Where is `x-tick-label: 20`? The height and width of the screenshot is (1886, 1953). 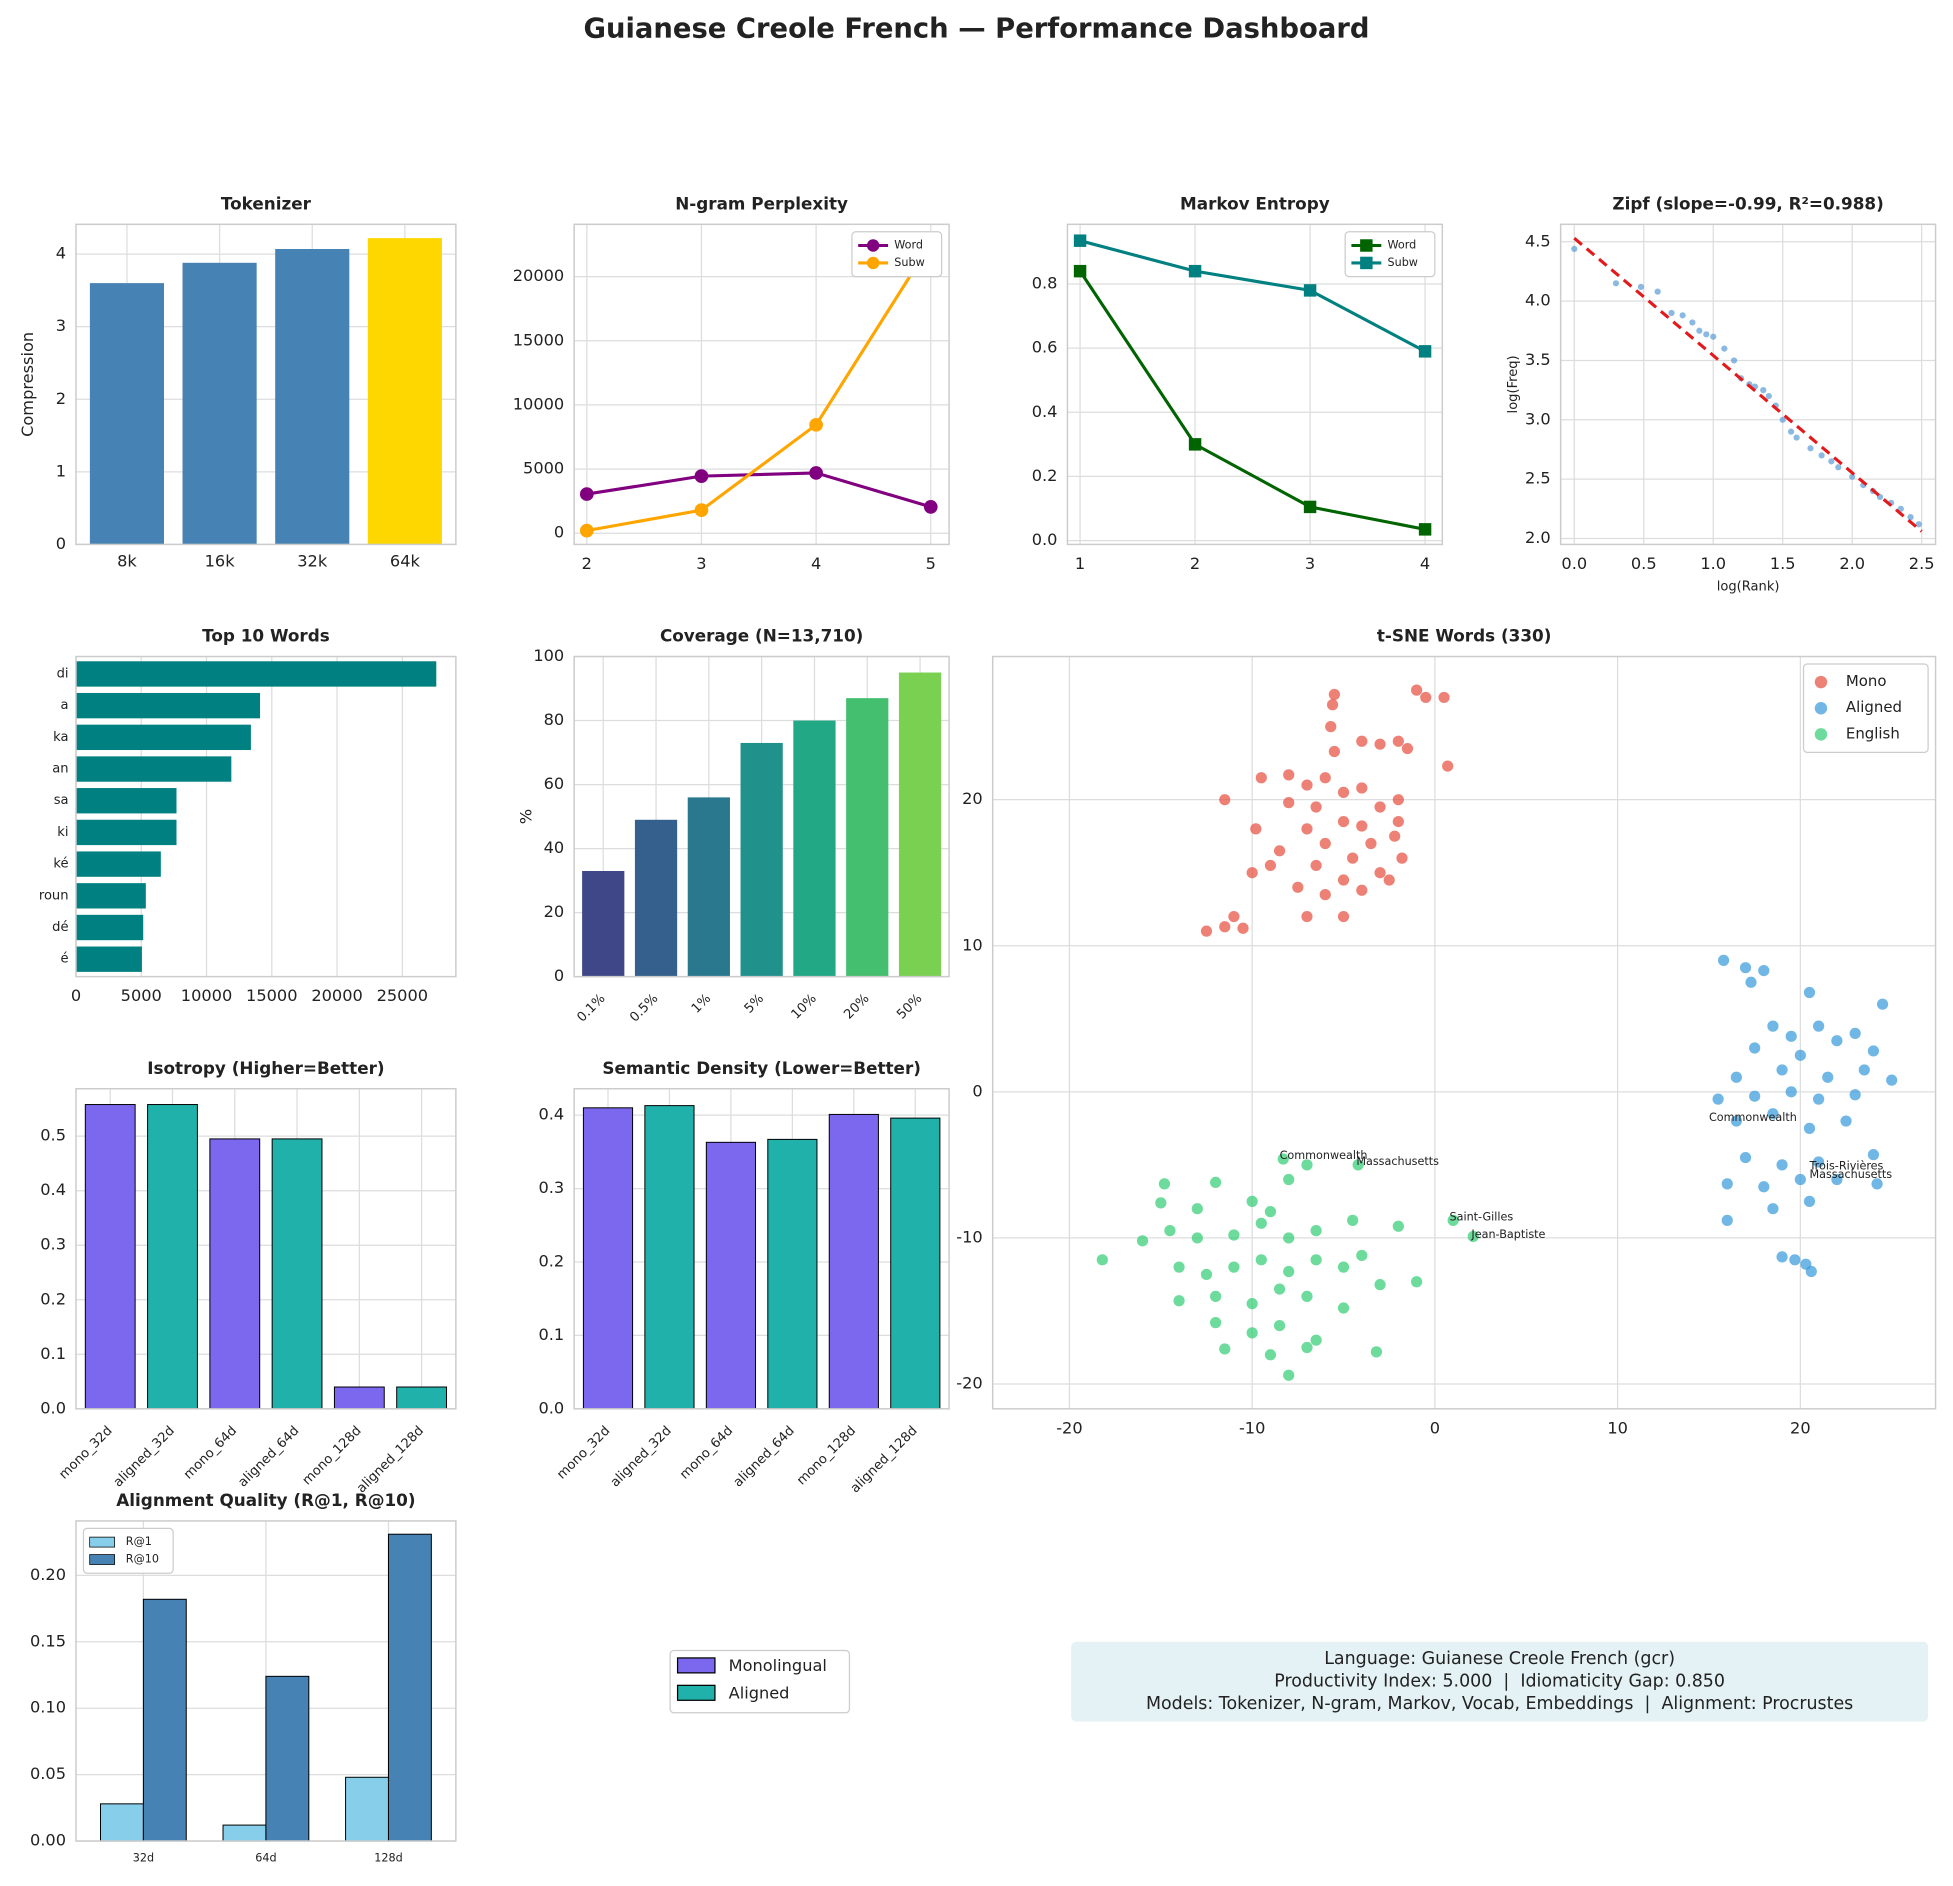
x-tick-label: 20 is located at coordinates (1800, 1427).